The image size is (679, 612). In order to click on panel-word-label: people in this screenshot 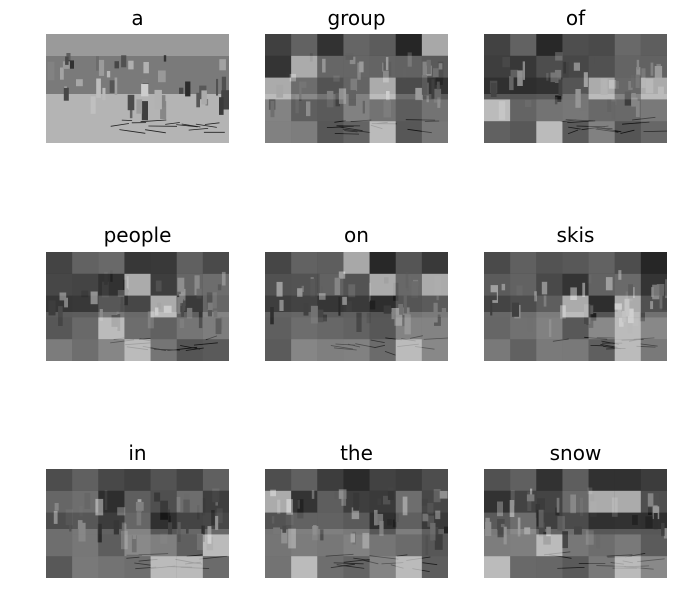, I will do `click(137, 235)`.